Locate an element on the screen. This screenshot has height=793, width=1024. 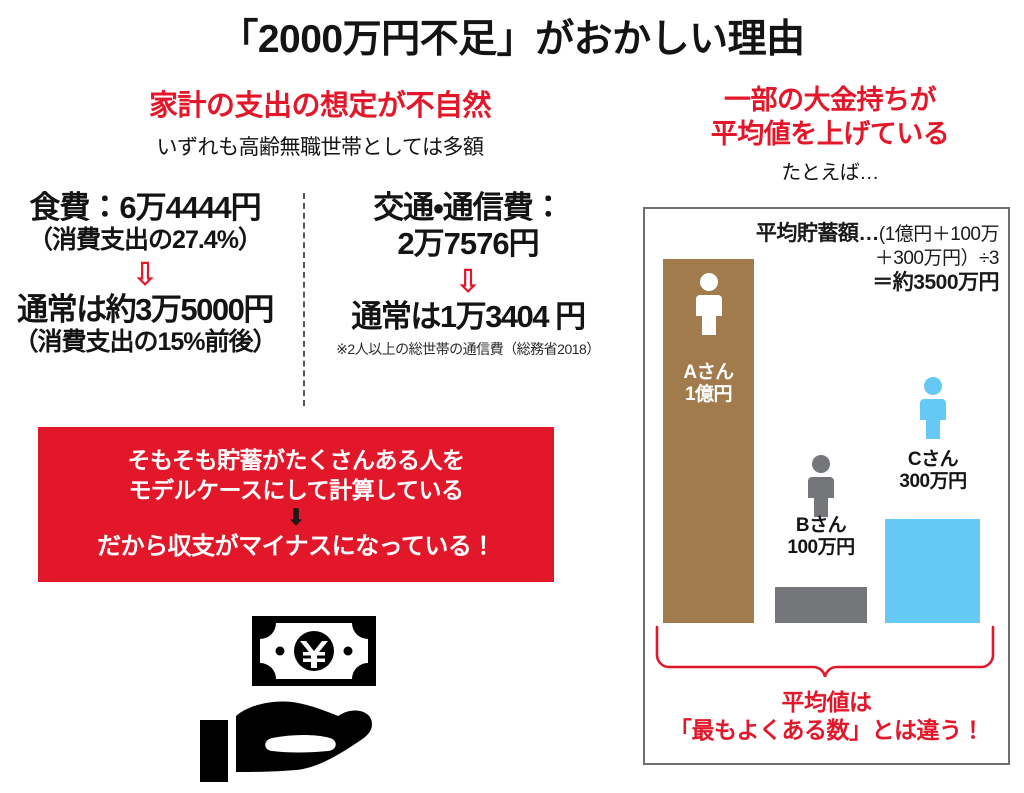
person-icon-b is located at coordinates (821, 488).